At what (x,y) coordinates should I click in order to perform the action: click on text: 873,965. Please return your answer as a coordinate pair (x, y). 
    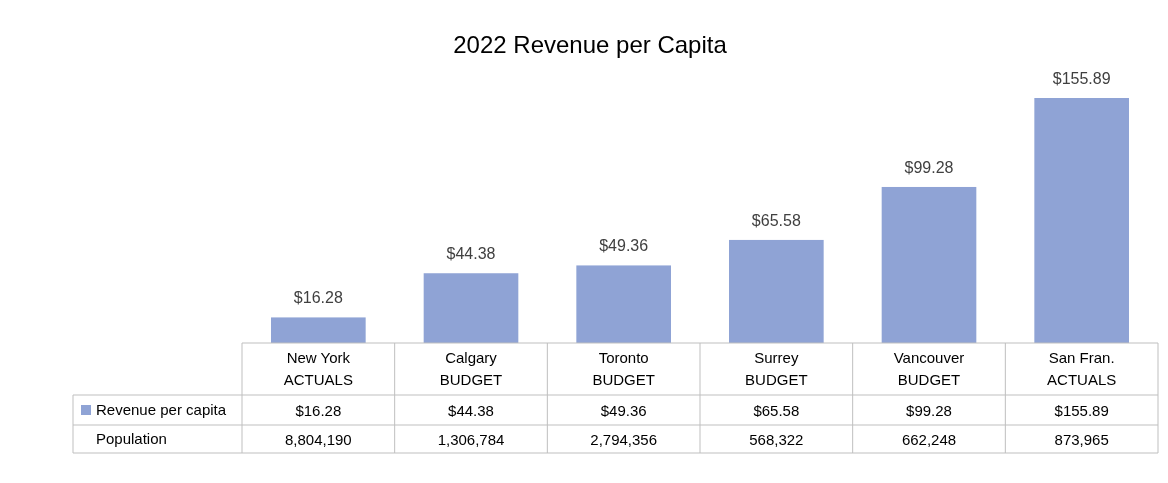
    Looking at the image, I should click on (1081, 439).